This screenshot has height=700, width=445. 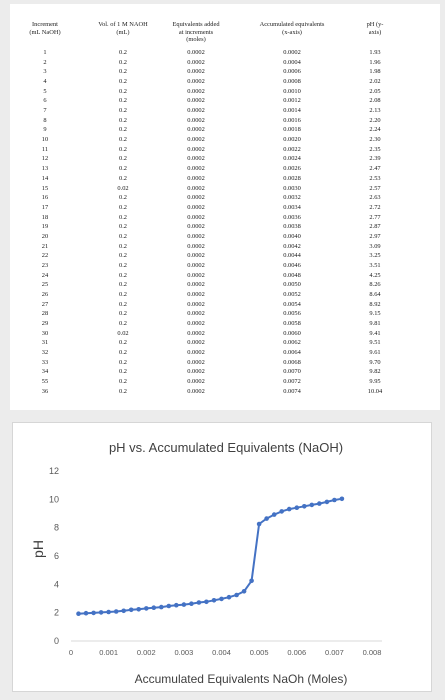 What do you see at coordinates (210, 556) in the screenshot?
I see `series-points` at bounding box center [210, 556].